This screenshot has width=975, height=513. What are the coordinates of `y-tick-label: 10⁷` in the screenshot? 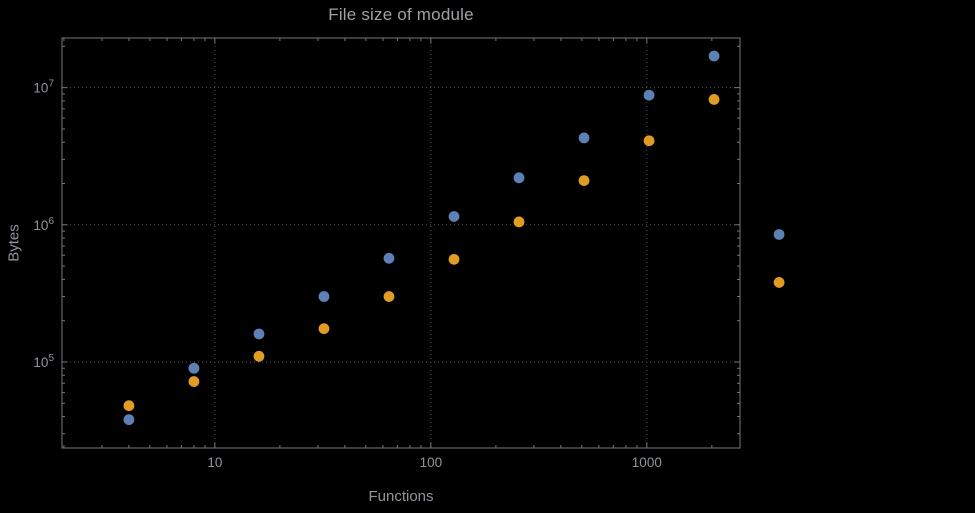 It's located at (43, 87).